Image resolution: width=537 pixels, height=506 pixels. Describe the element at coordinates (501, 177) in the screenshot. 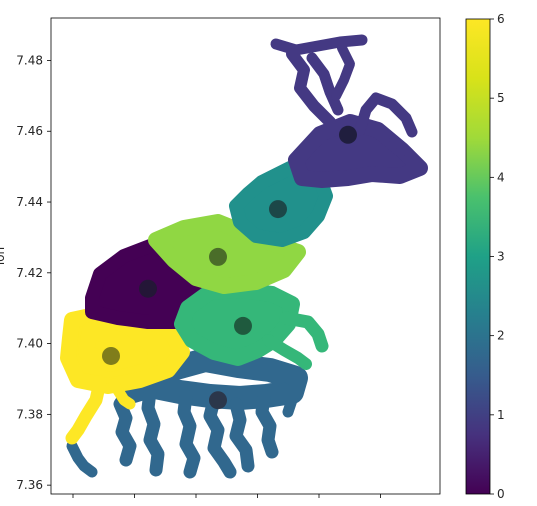

I see `colorbar-tick-label: 4` at that location.